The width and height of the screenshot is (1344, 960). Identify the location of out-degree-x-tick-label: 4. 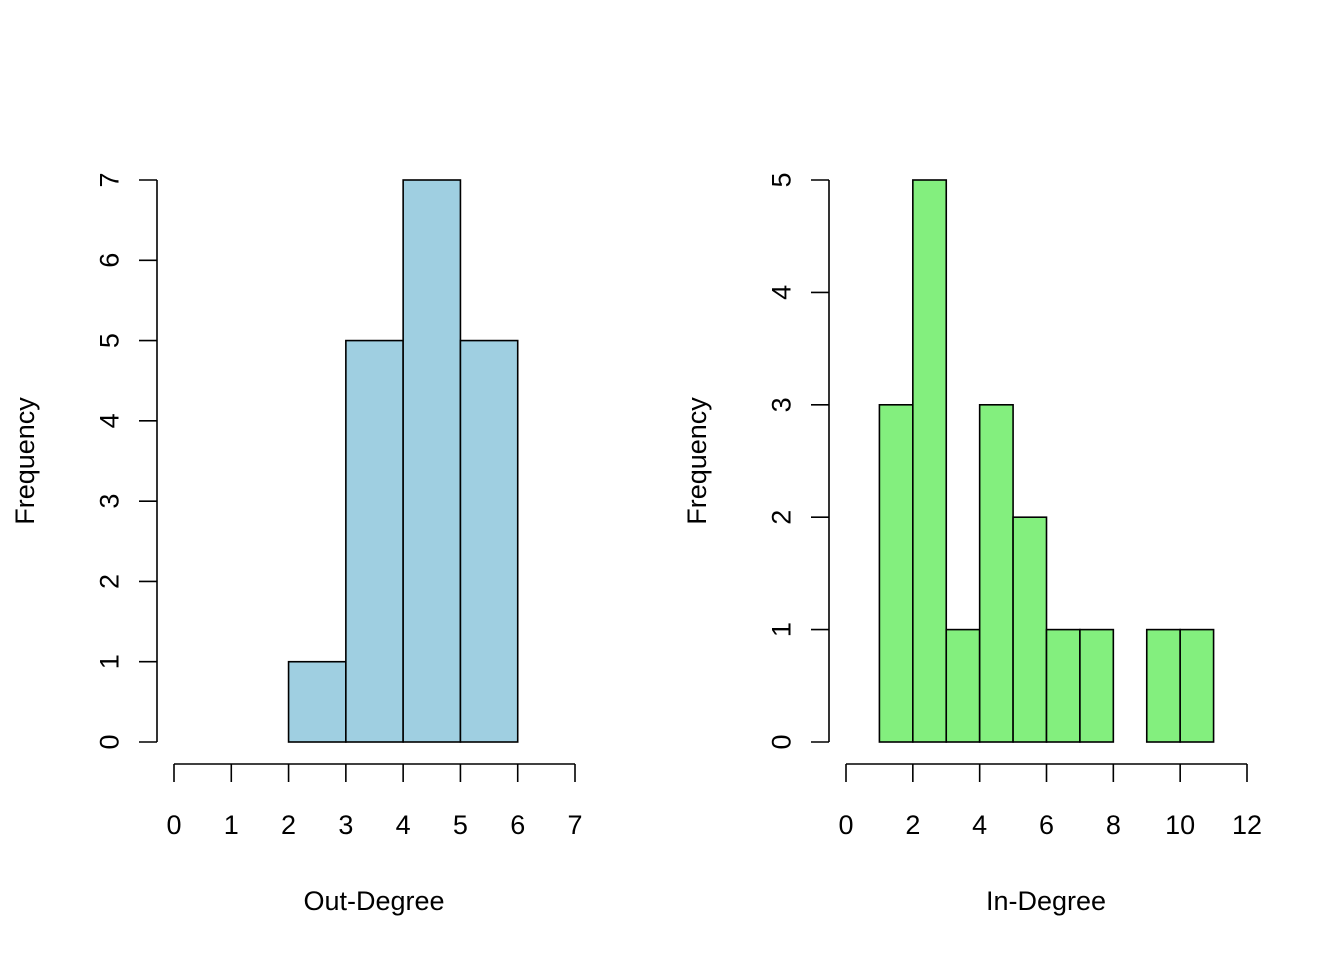
(403, 825).